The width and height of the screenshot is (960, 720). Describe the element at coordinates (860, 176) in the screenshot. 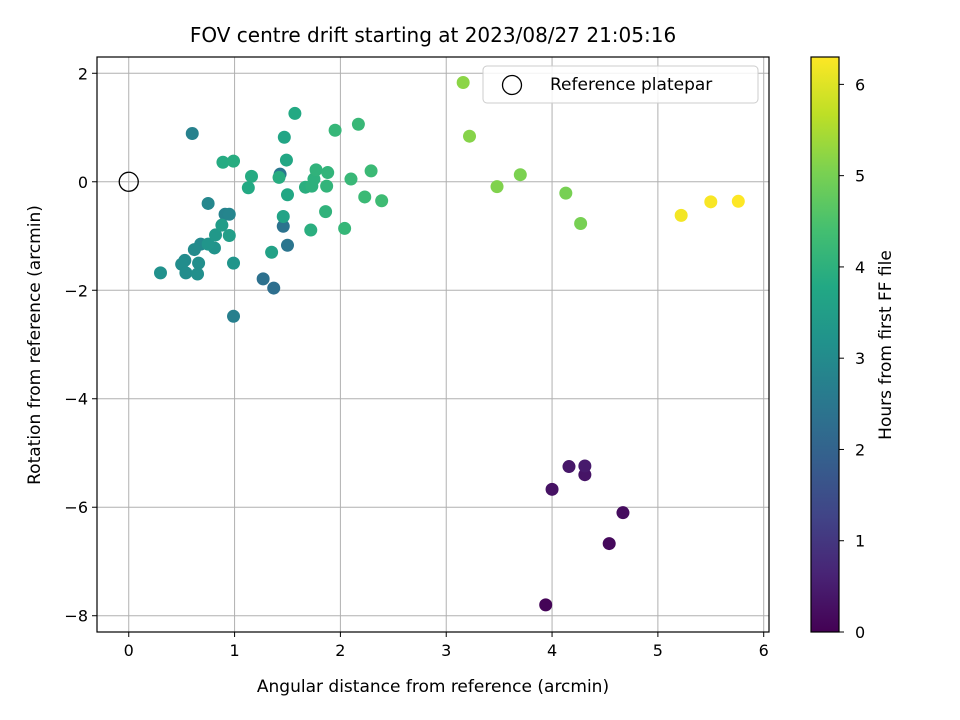

I see `colorbar-tick-label: 5` at that location.